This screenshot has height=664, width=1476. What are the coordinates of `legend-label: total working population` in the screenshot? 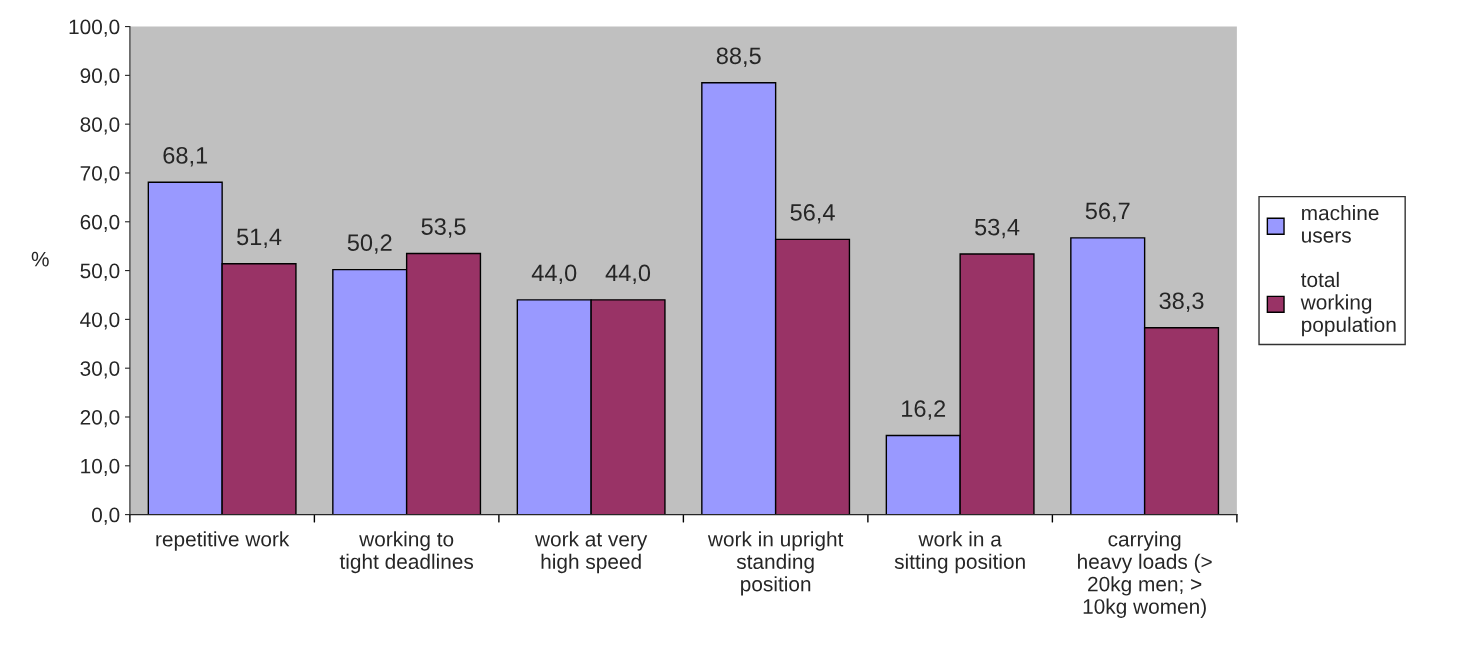 It's located at (1348, 304).